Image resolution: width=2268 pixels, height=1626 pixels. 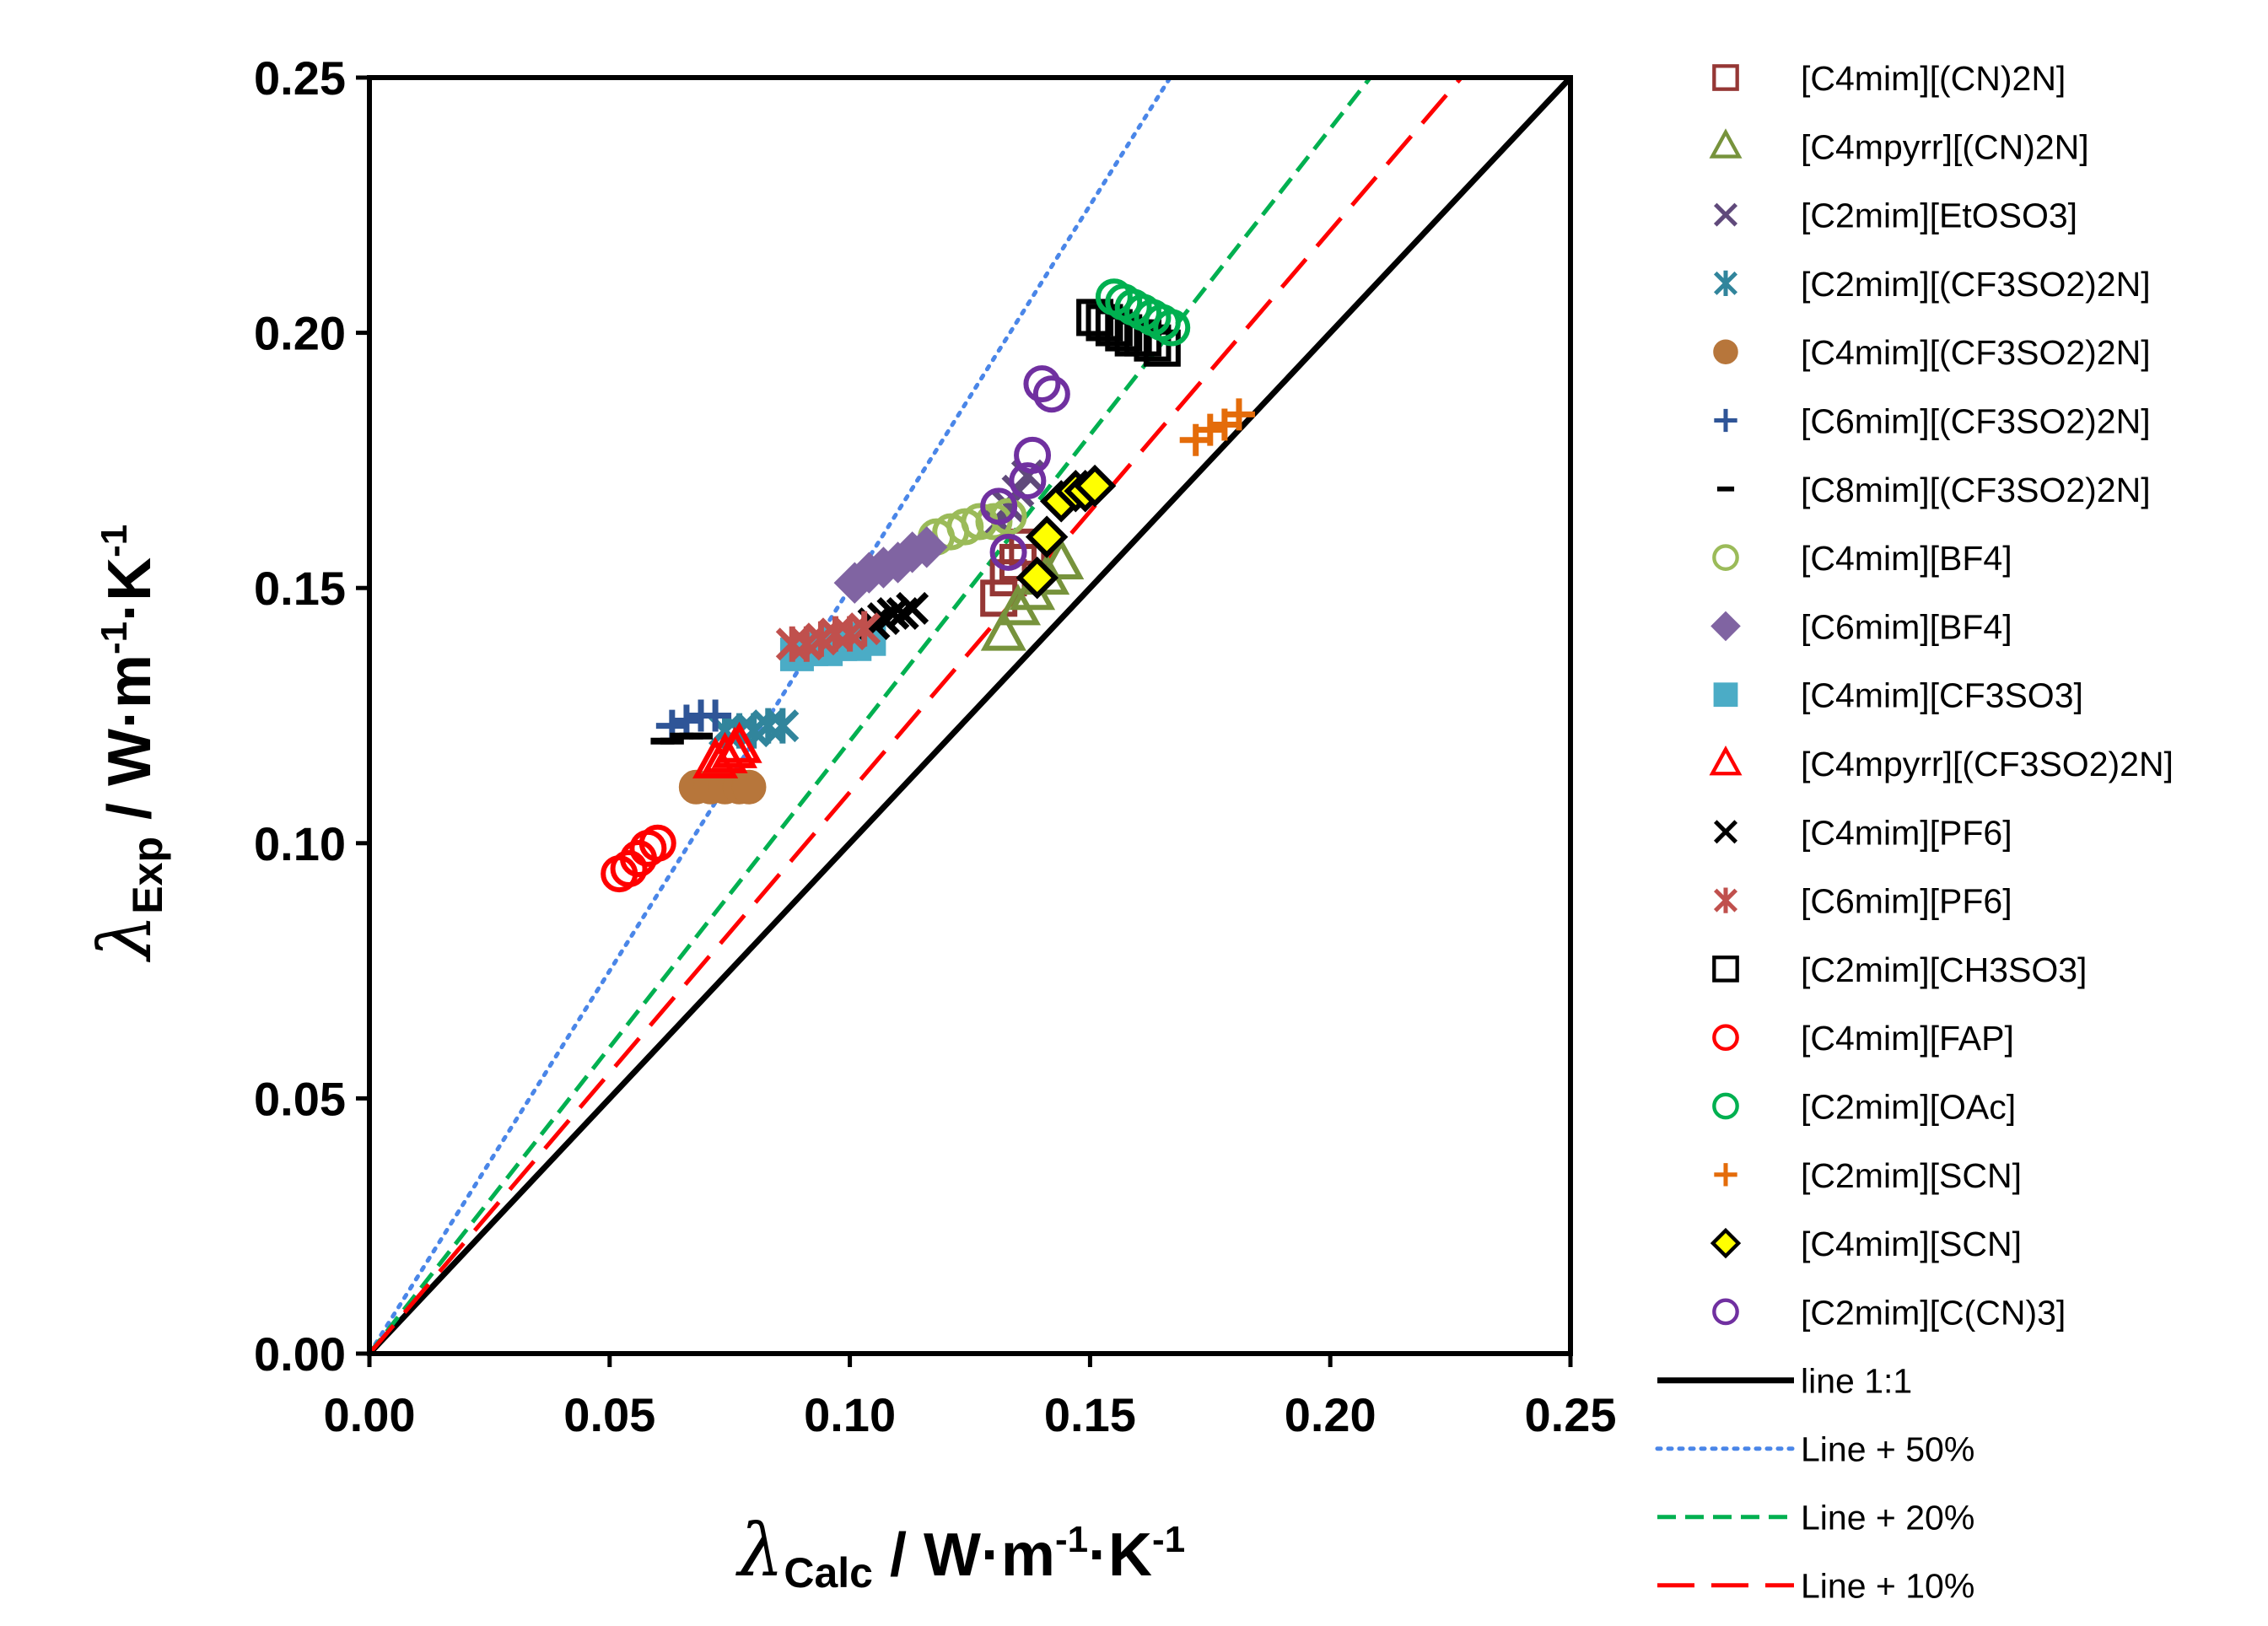 What do you see at coordinates (1933, 490) in the screenshot?
I see `legend-item-6: [C8mim][(CF3SO2)2N]` at bounding box center [1933, 490].